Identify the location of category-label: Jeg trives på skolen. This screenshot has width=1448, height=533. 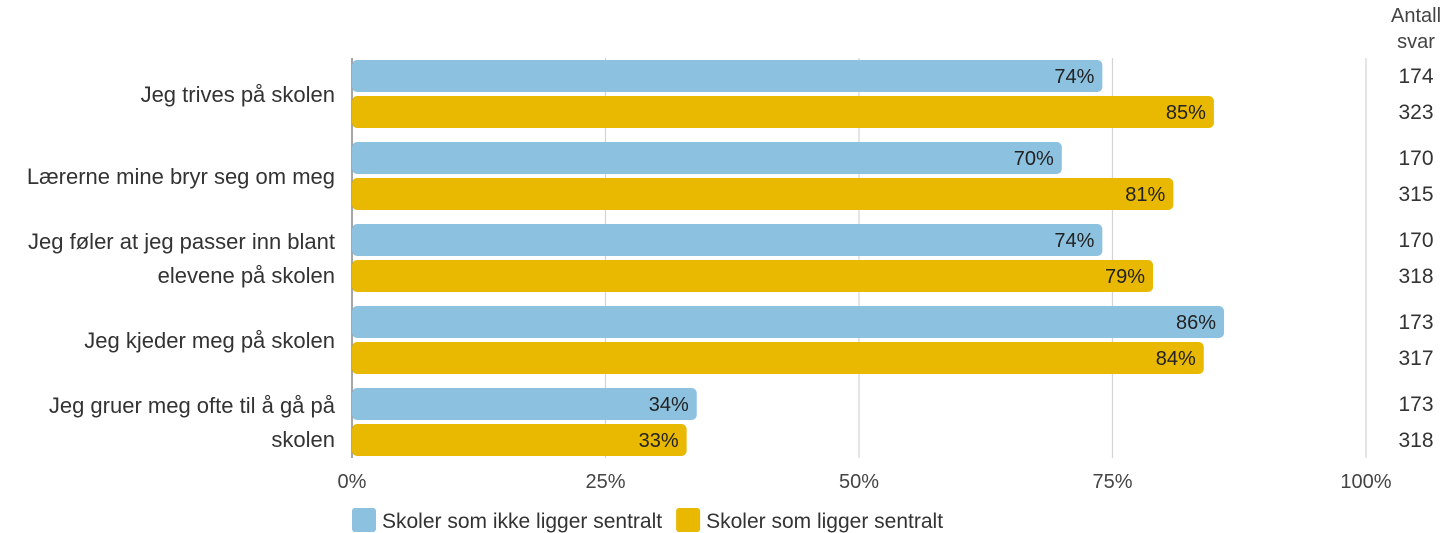
(238, 94).